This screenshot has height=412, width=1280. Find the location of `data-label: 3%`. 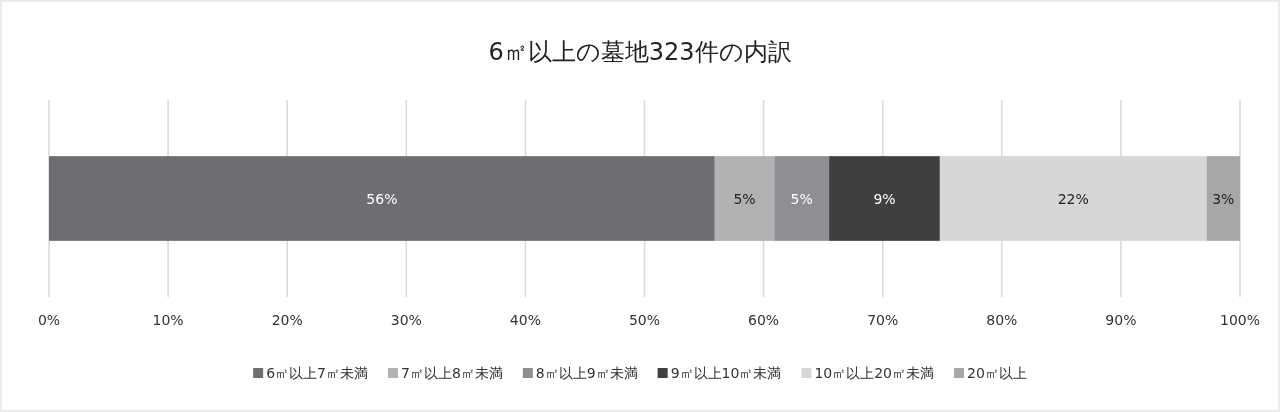

data-label: 3% is located at coordinates (1223, 198).